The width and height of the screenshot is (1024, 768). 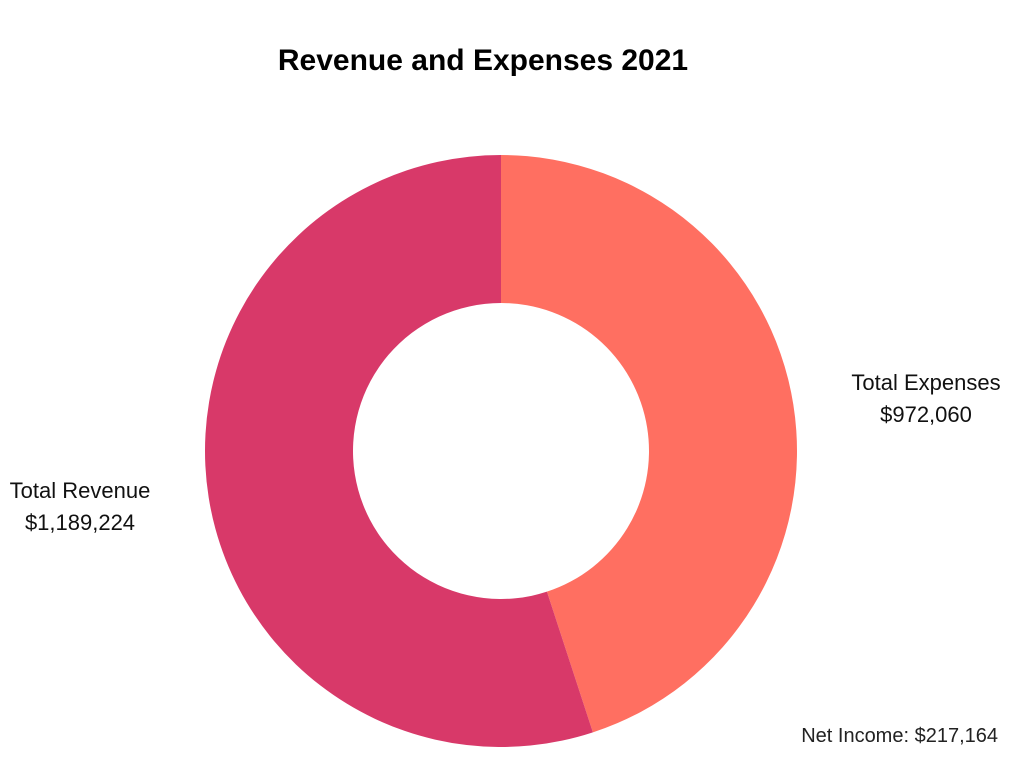 I want to click on slice-value-expenses: $972,060, so click(x=926, y=414).